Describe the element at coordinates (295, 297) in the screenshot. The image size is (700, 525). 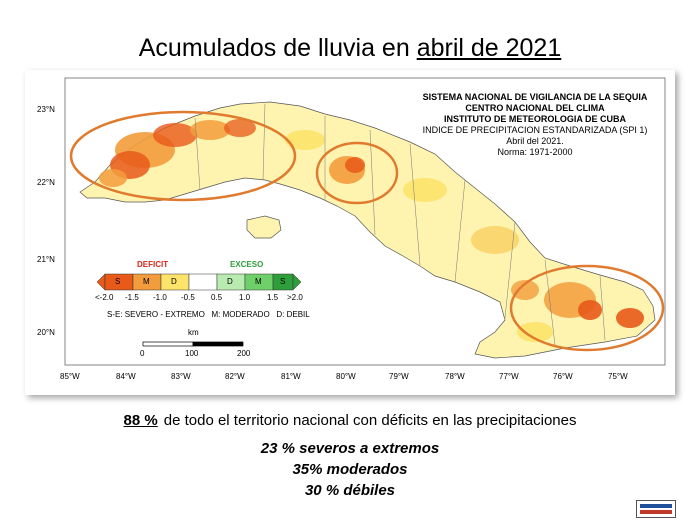
I see `legend-tick: >2.0` at that location.